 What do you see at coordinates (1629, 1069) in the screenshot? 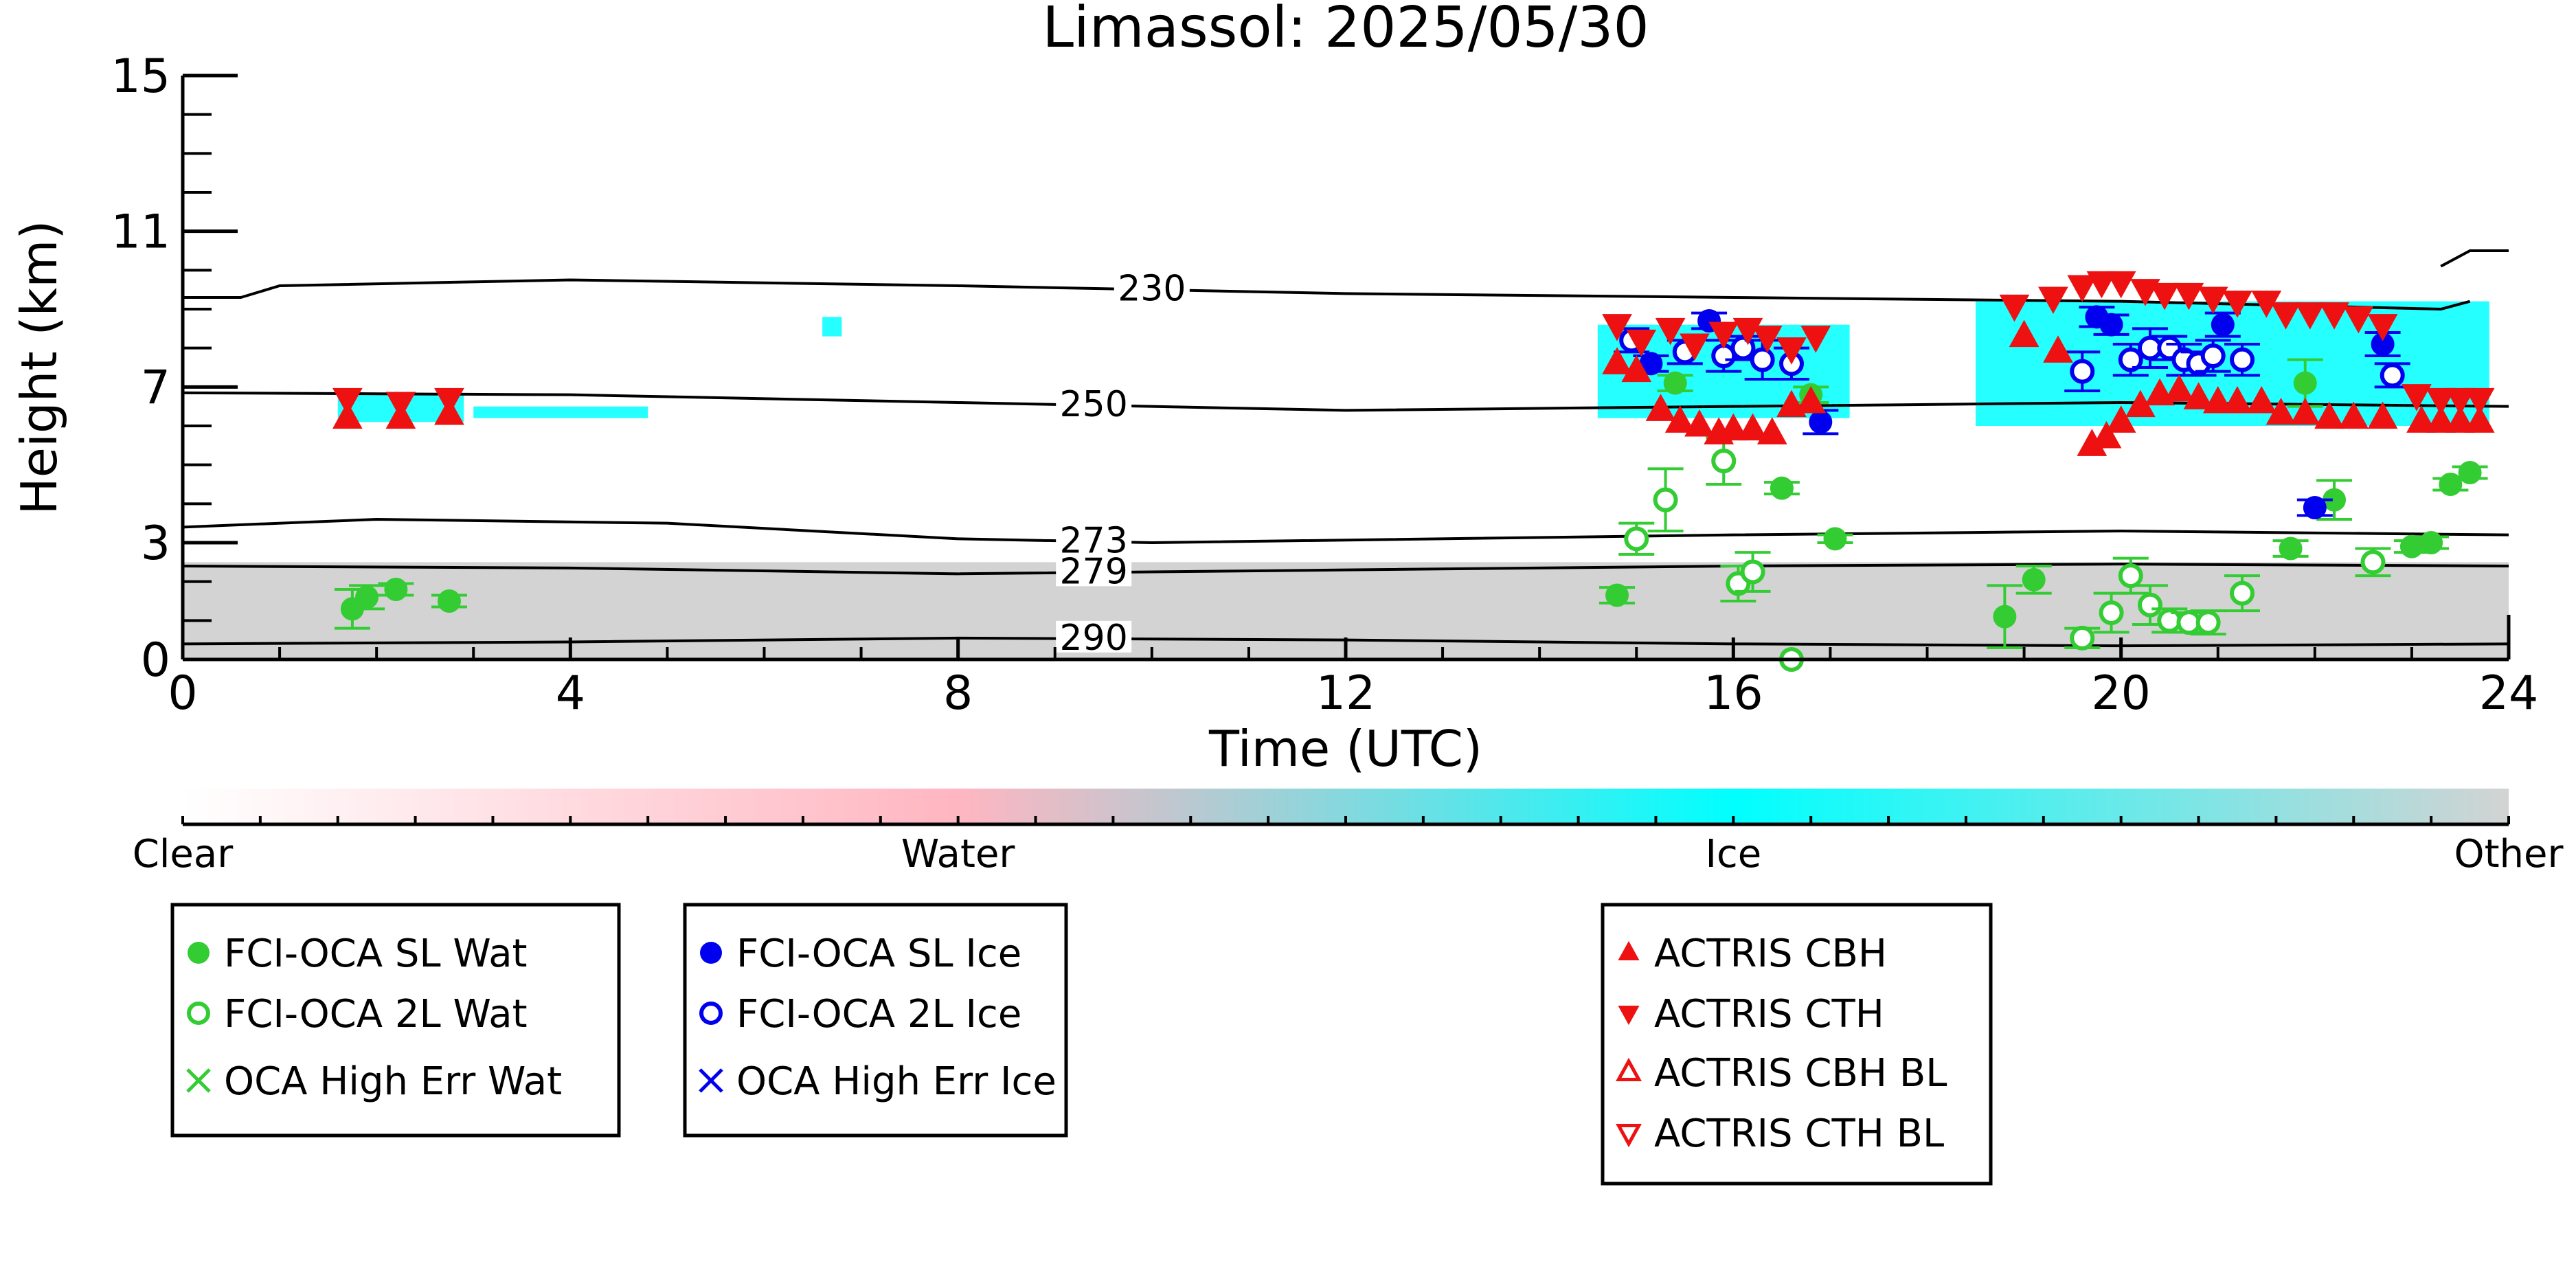
I see `legend-marker-actris-cbh-bl` at bounding box center [1629, 1069].